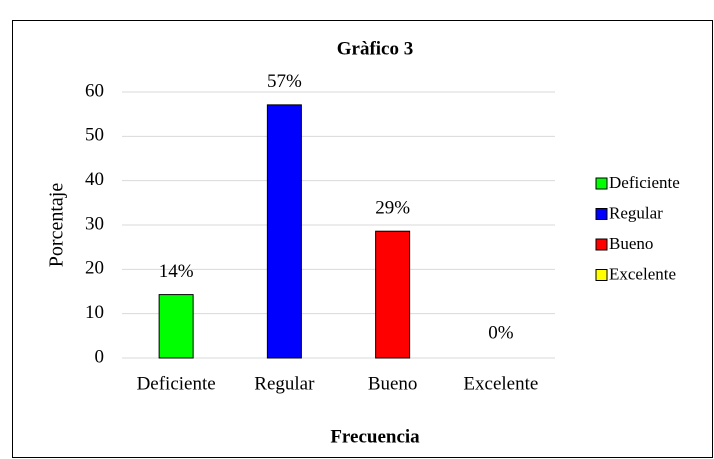  What do you see at coordinates (94, 312) in the screenshot?
I see `y-tick-label: 10` at bounding box center [94, 312].